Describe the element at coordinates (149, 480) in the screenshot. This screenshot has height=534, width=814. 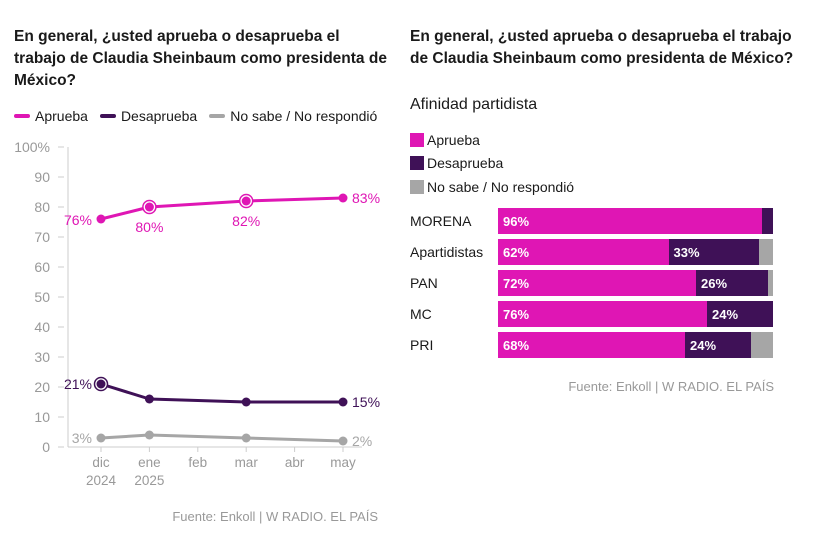
I see `x-tick-label-year: 2025` at that location.